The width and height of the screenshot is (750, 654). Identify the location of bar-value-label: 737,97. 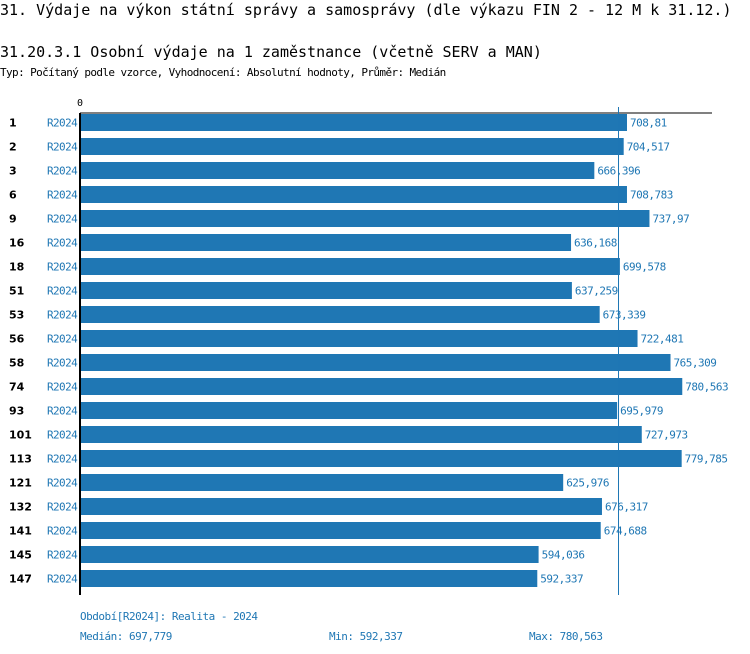
(670, 219).